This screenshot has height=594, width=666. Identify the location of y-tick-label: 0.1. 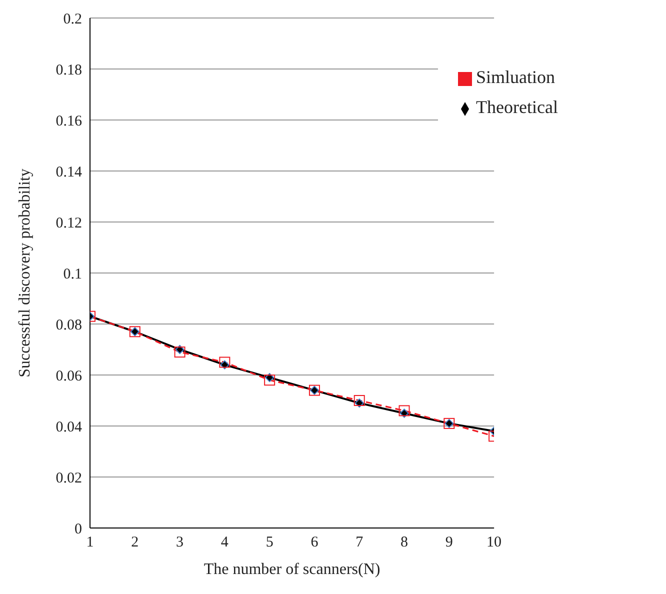
(72, 274).